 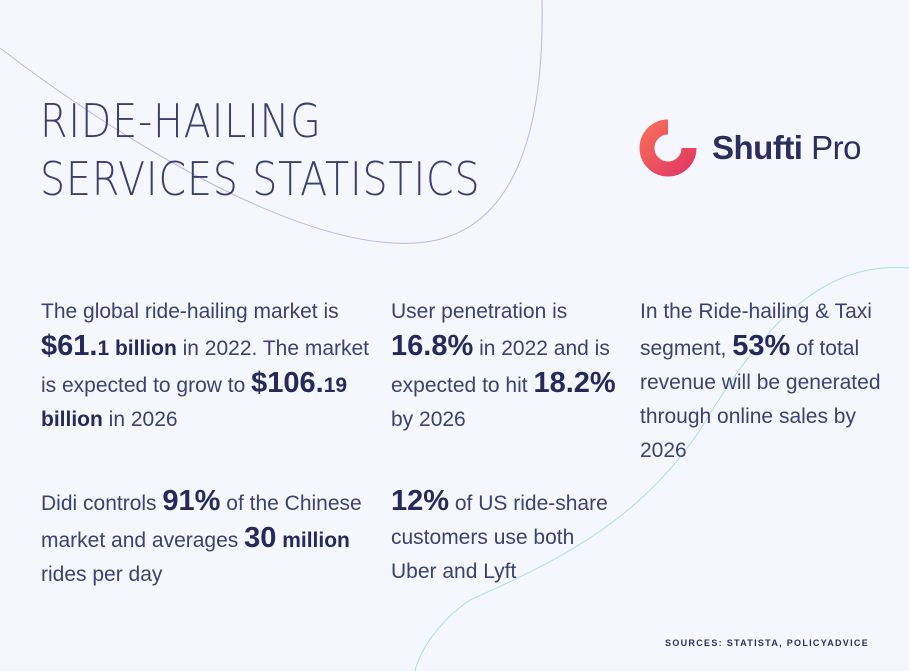 I want to click on logo-mark-icon, so click(x=668, y=148).